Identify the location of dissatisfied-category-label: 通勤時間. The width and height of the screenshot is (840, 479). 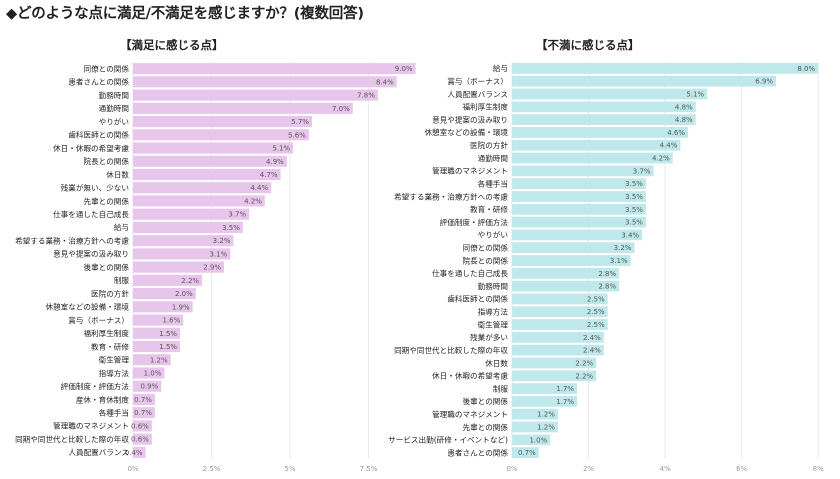
(493, 158).